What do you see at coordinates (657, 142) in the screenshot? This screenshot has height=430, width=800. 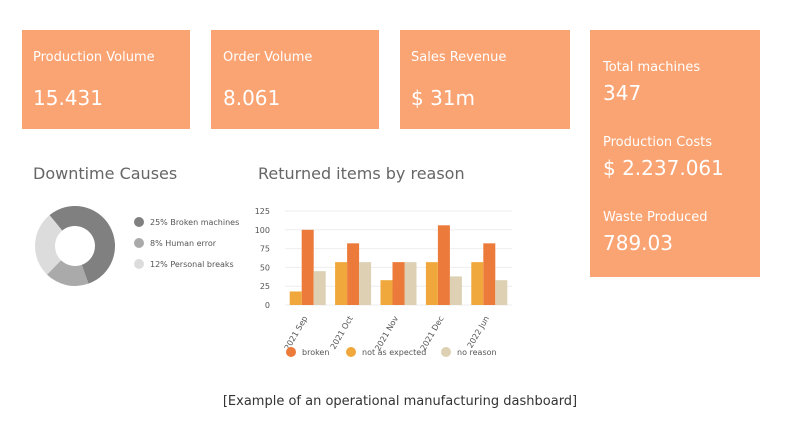 I see `kpi-label: Production Costs` at bounding box center [657, 142].